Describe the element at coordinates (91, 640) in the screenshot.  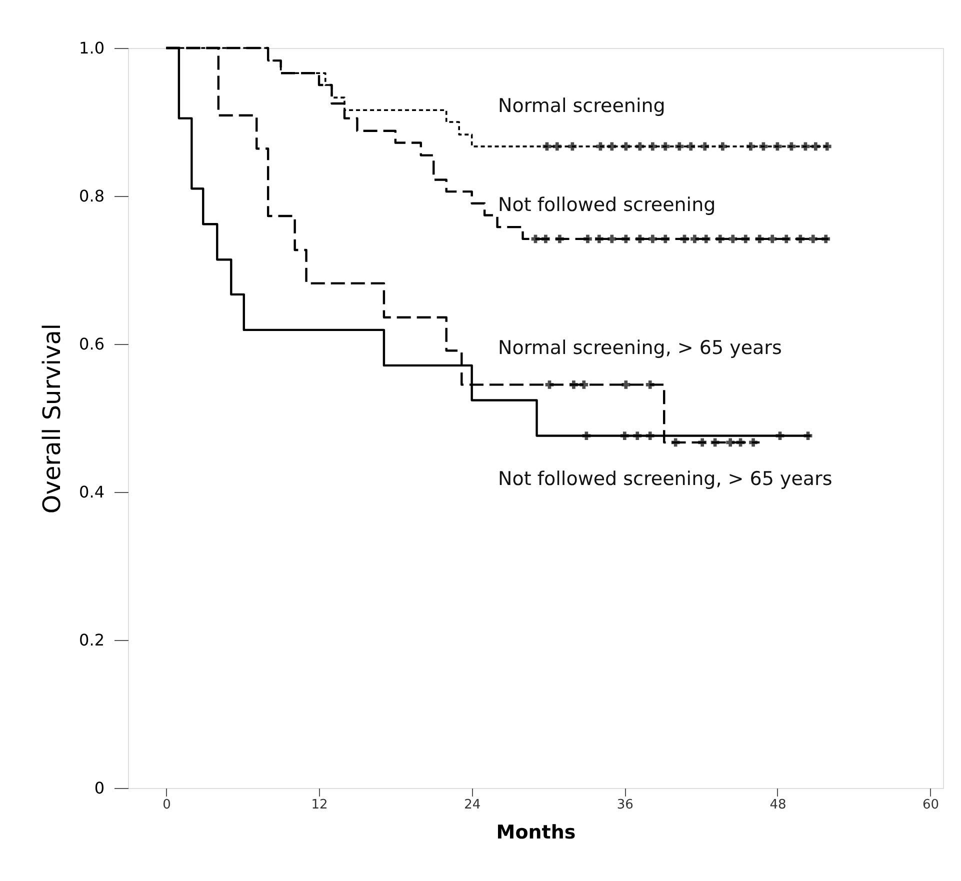
I see `y-tick-label: 0.2` at that location.